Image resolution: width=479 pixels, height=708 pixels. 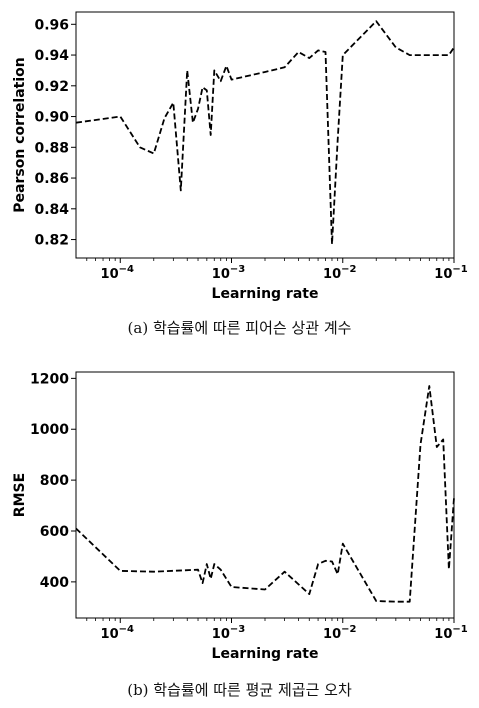 I want to click on y-tick-label: 0.92, so click(x=51, y=87).